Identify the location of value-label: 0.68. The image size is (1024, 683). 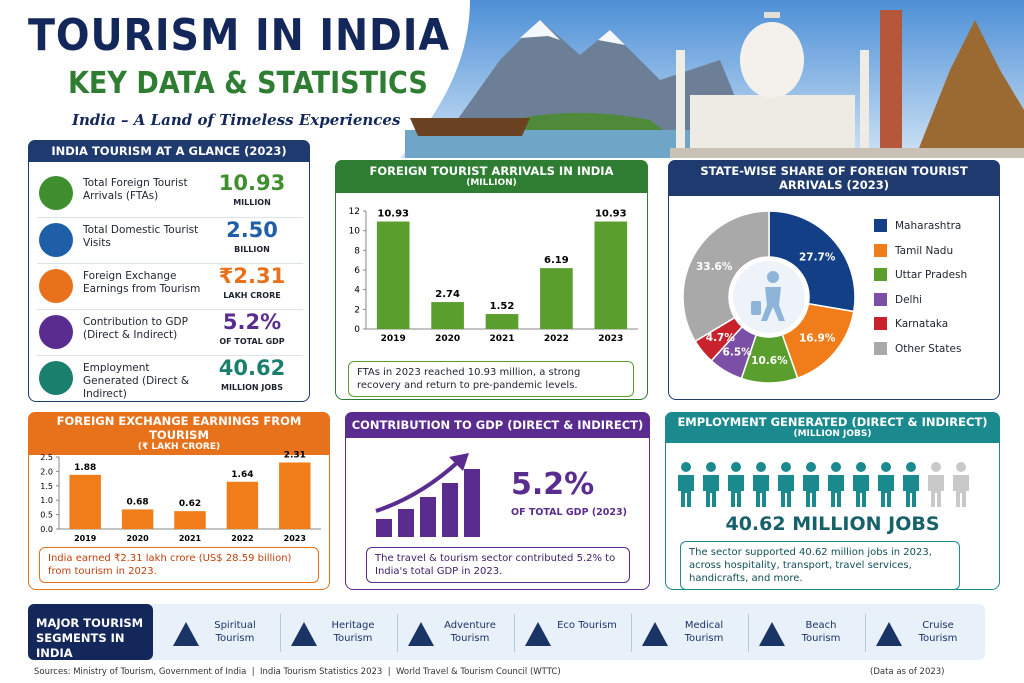
(137, 502).